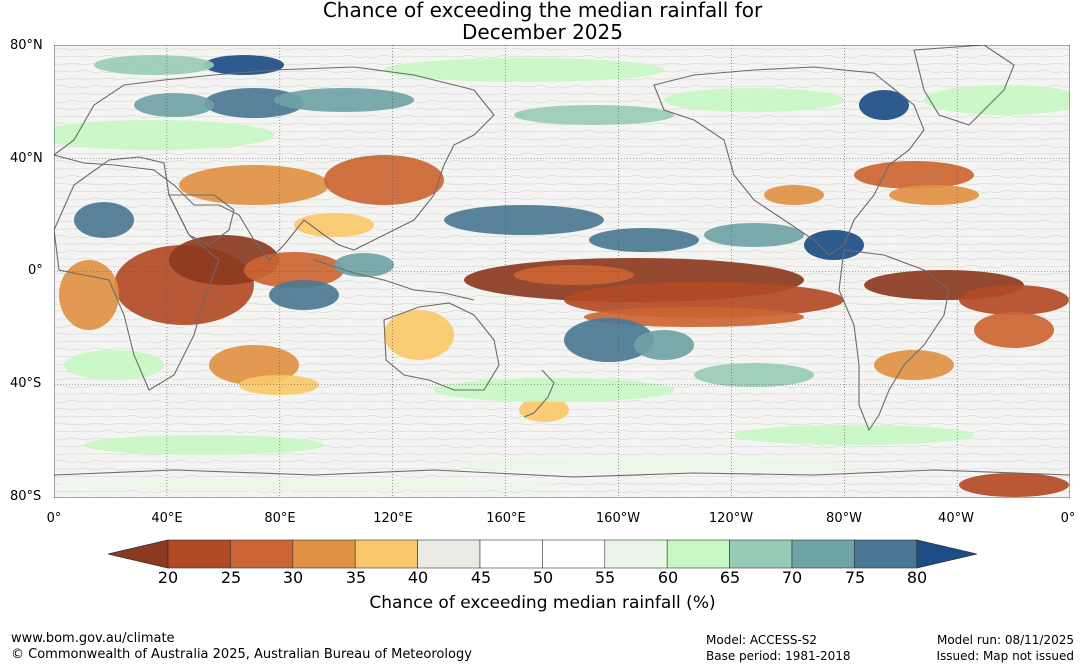 This screenshot has height=667, width=1085. I want to click on lat-label-80s: 80°S, so click(26, 496).